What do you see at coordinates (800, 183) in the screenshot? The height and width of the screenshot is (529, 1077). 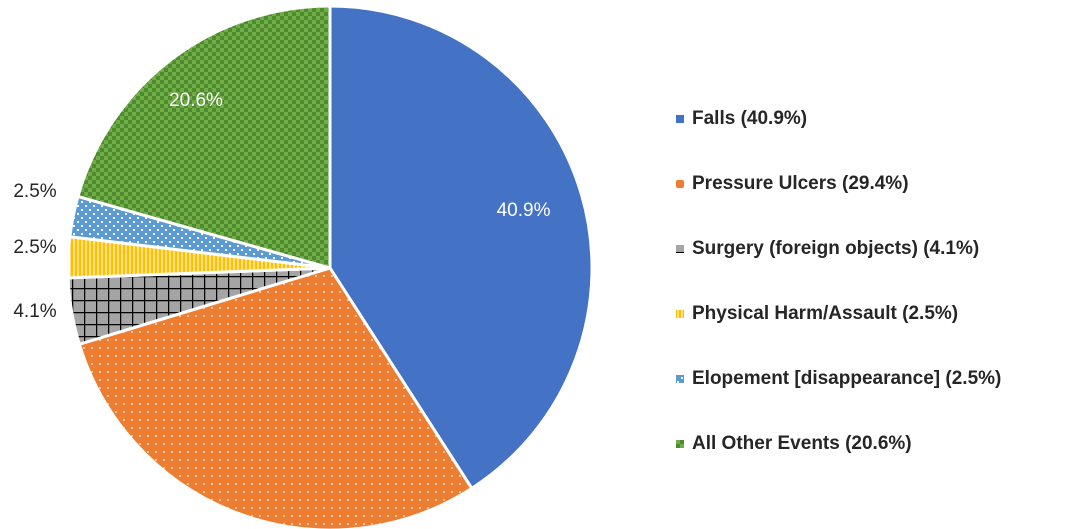 I see `legend-label: Pressure Ulcers (29.4%)` at bounding box center [800, 183].